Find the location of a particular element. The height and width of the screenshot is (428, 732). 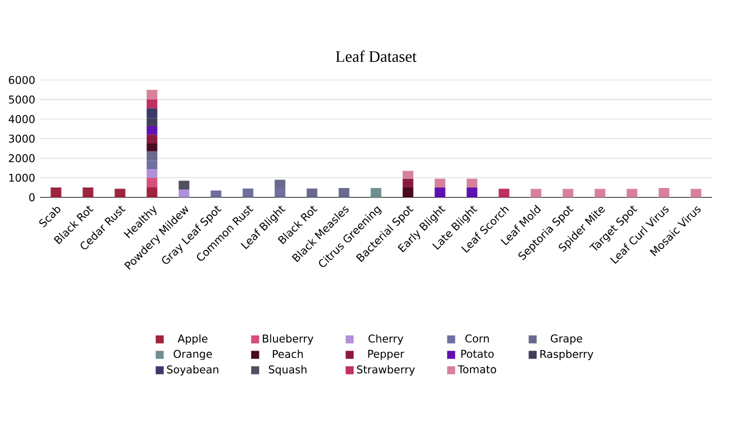

y-tick-label: 6000 is located at coordinates (21, 80).